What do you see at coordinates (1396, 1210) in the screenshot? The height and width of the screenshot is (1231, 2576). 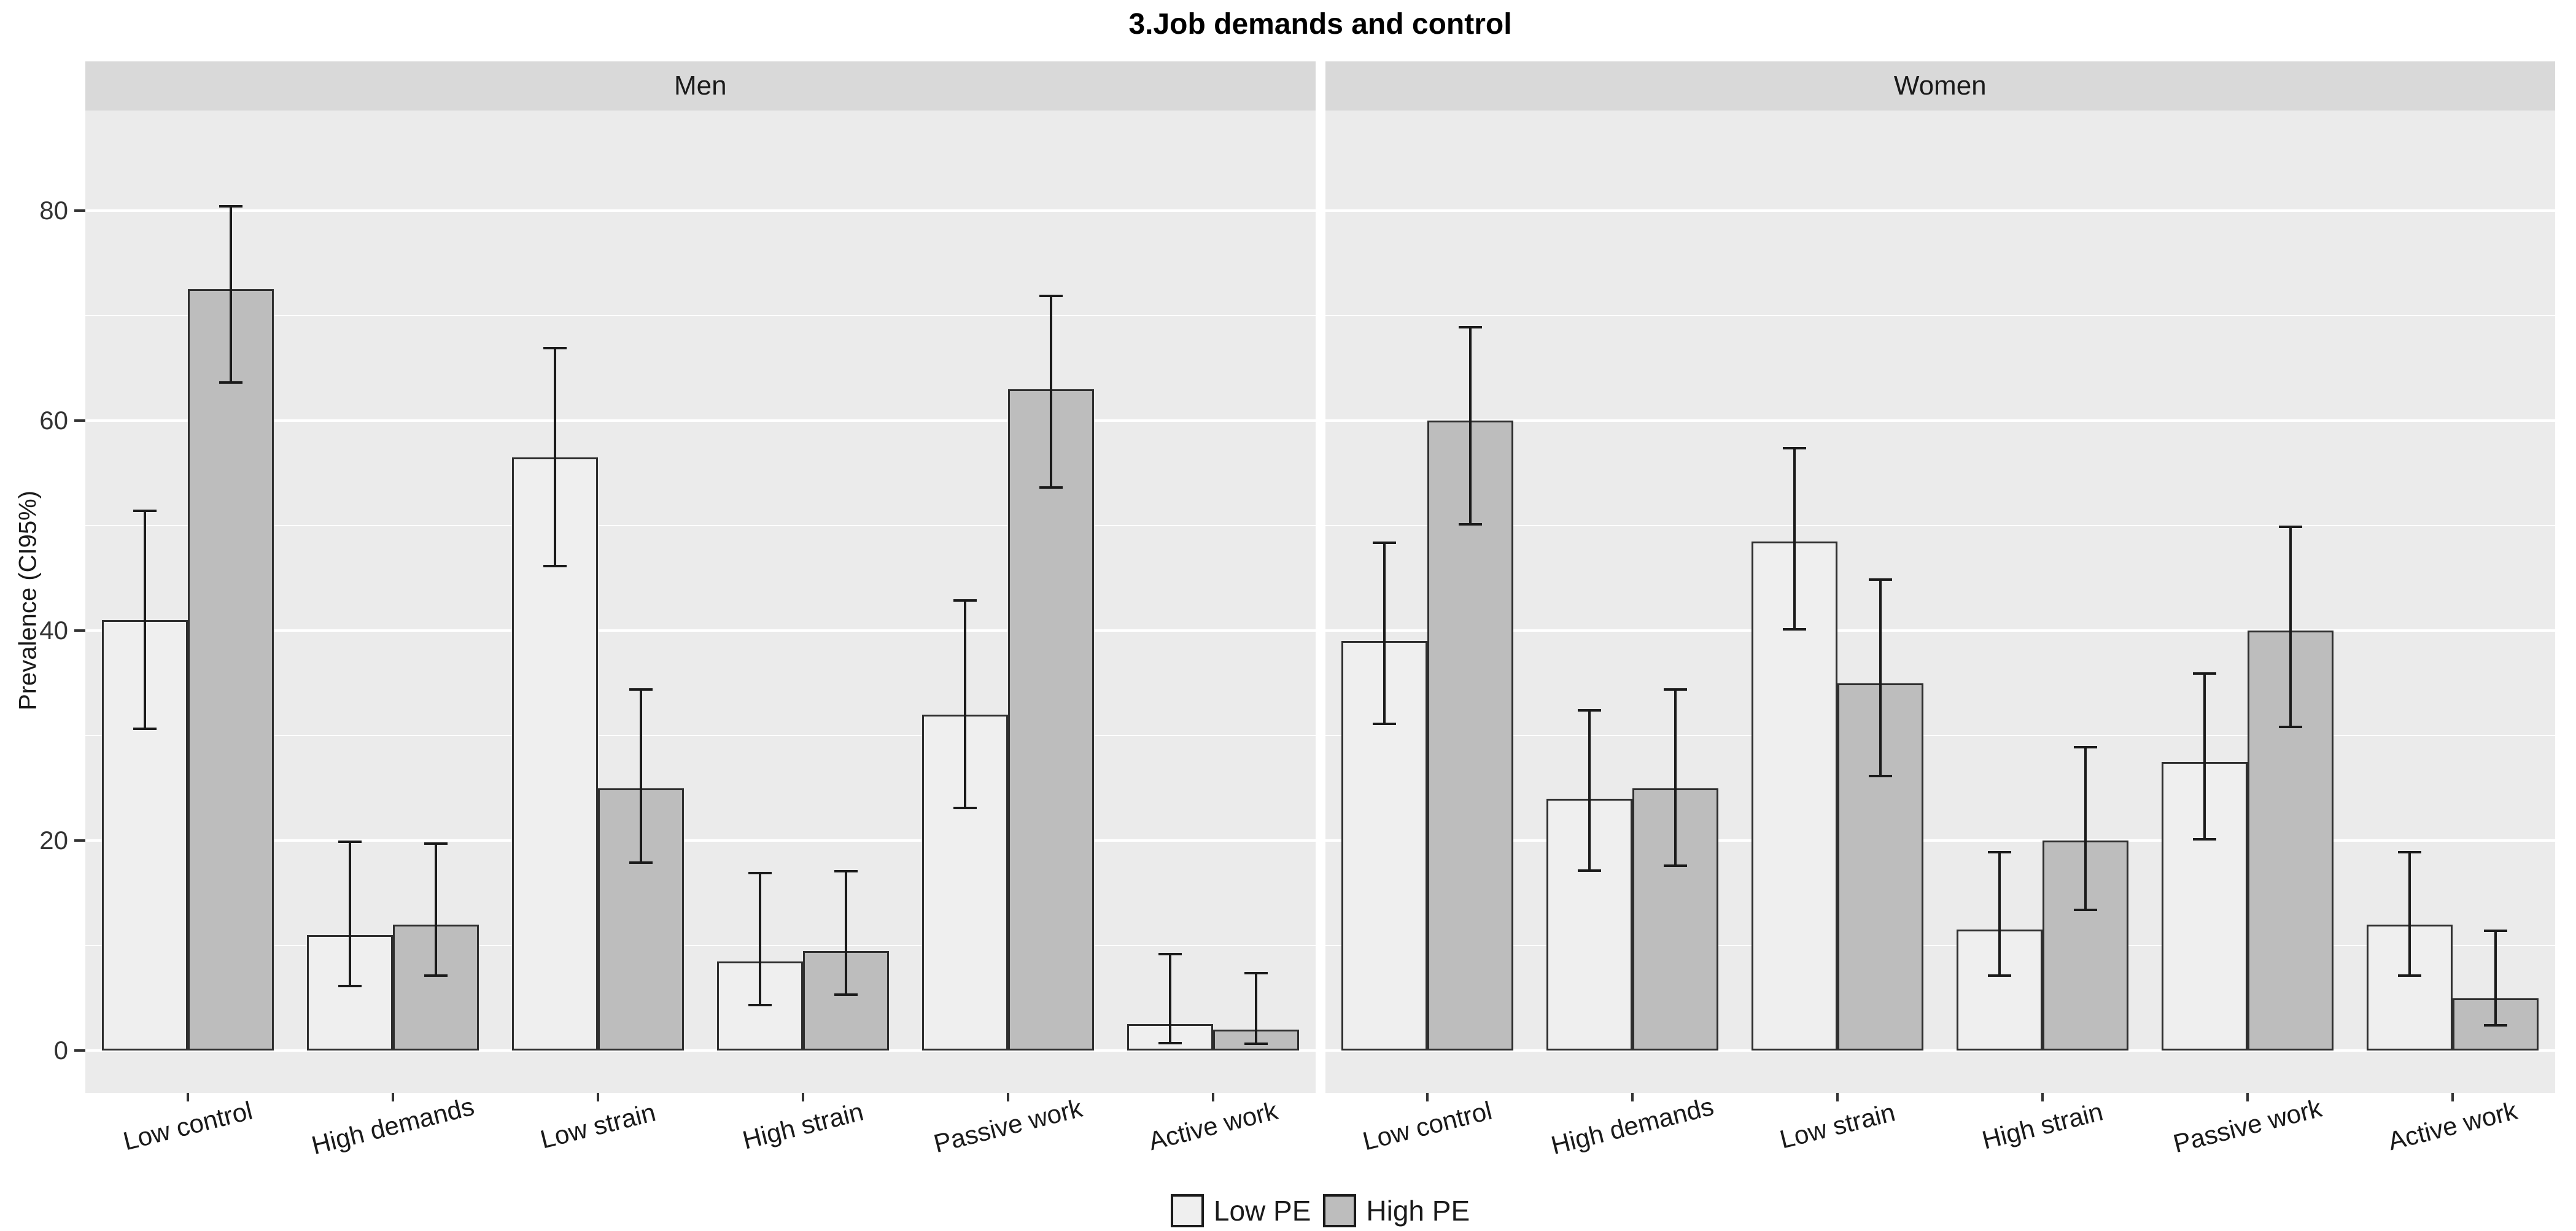 I see `legend-item-high-pe: High PE` at bounding box center [1396, 1210].